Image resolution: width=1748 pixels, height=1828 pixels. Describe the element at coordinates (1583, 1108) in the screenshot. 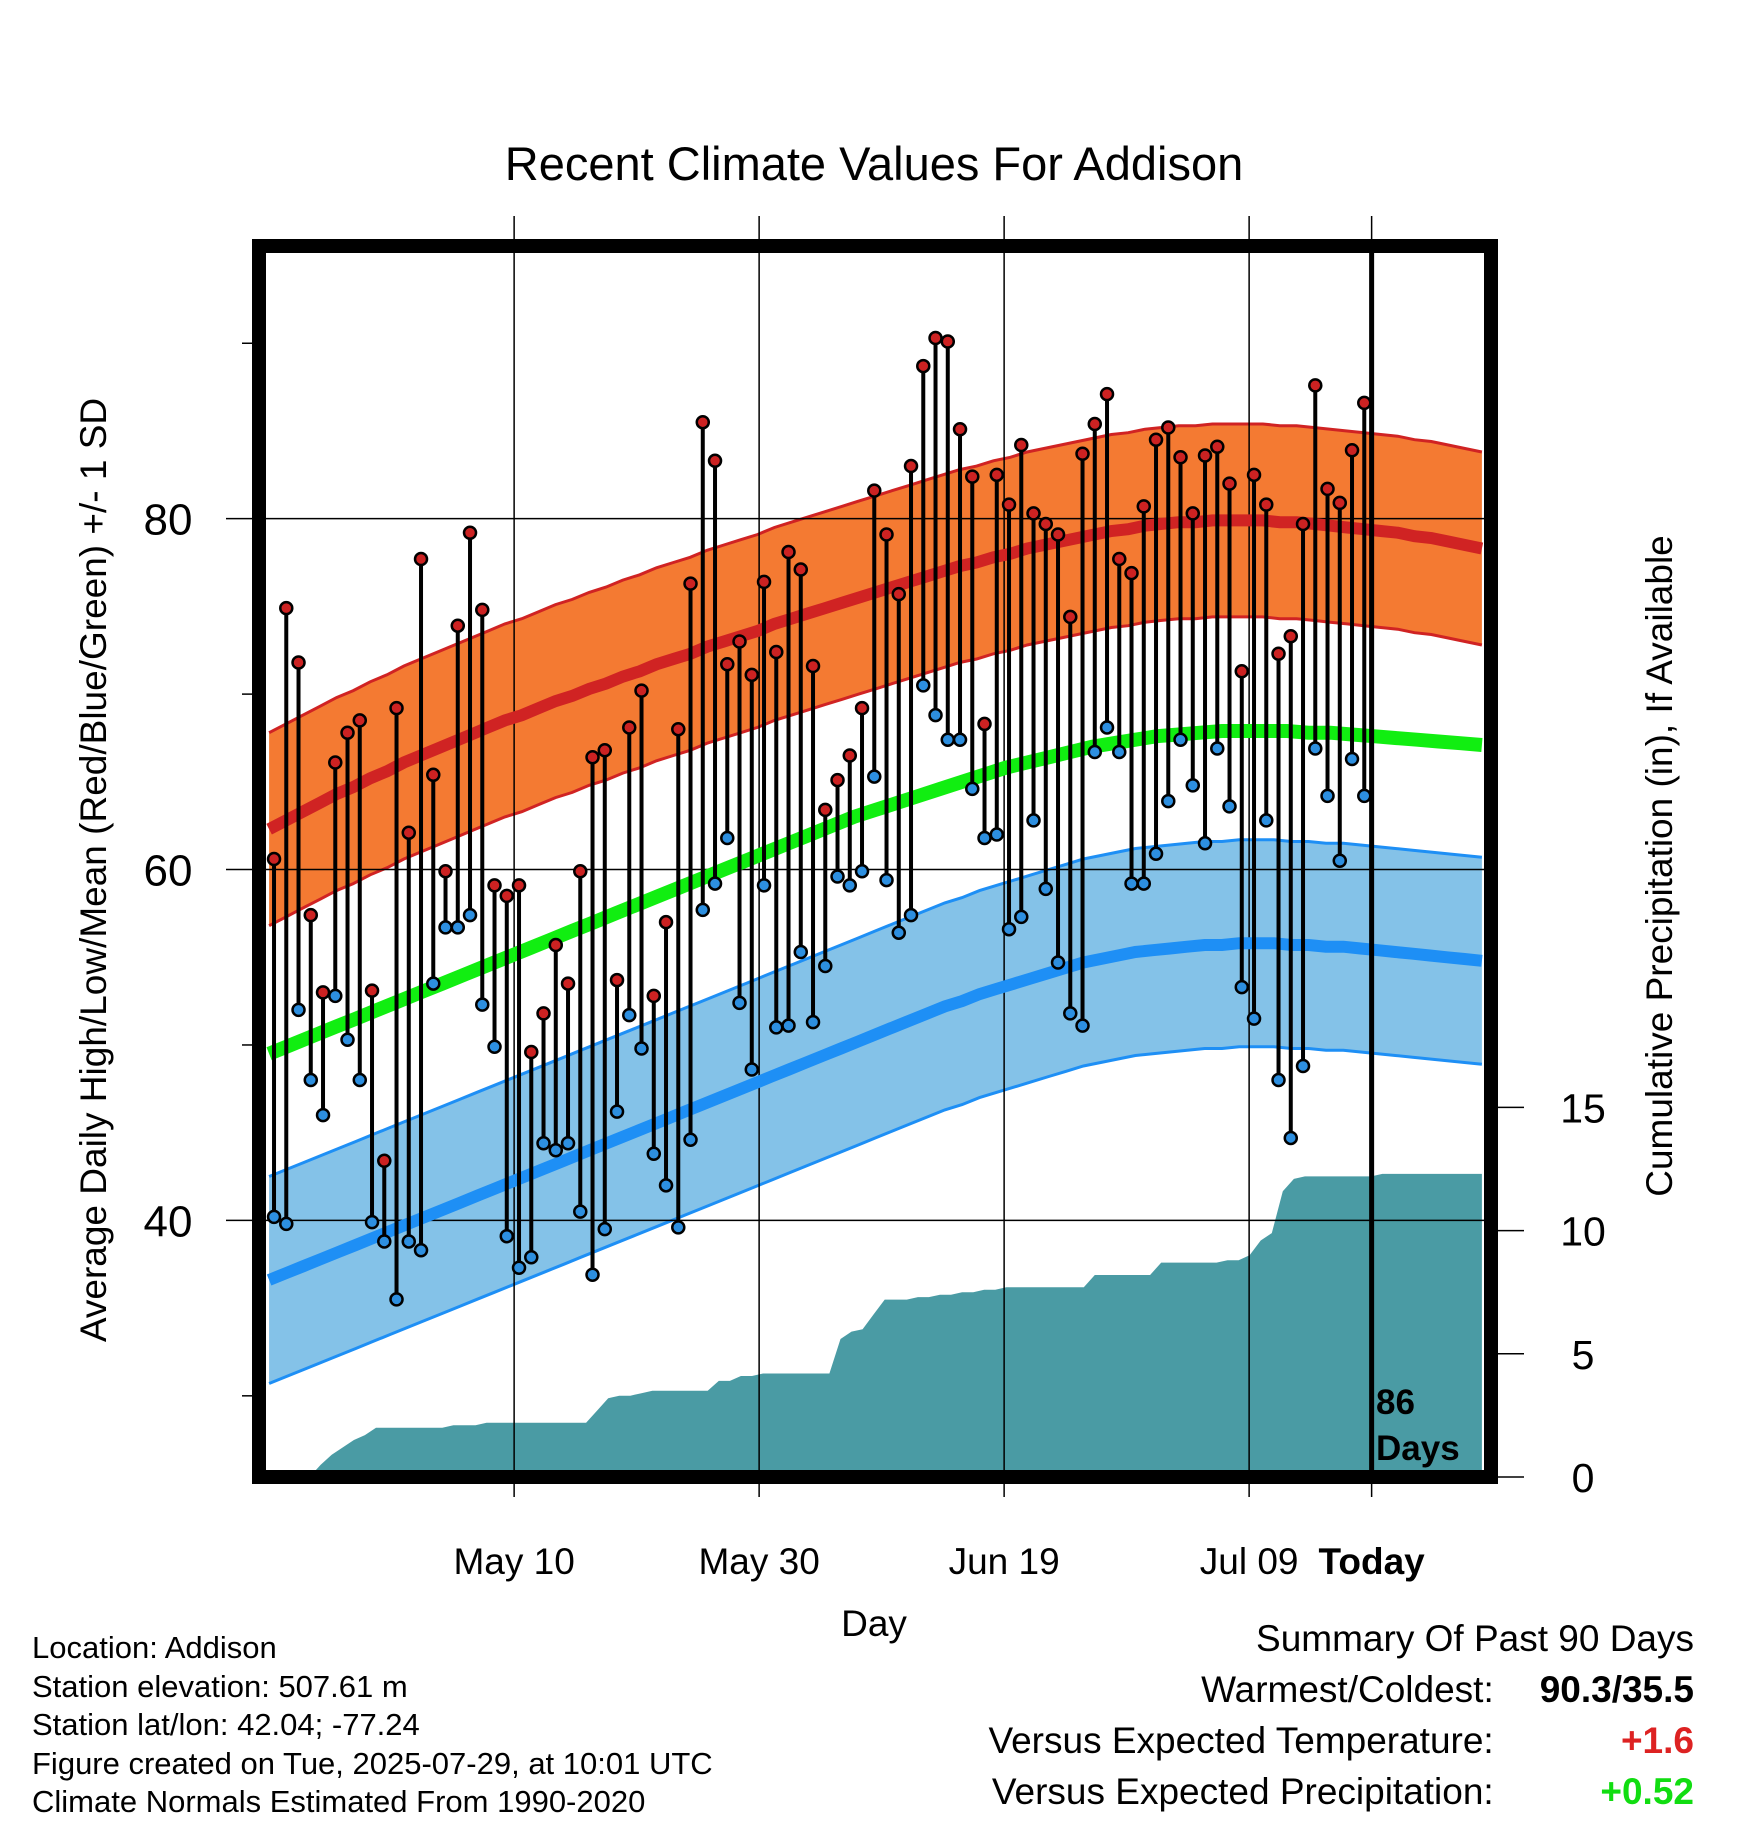

I see `y-right-tick-label: 15` at that location.